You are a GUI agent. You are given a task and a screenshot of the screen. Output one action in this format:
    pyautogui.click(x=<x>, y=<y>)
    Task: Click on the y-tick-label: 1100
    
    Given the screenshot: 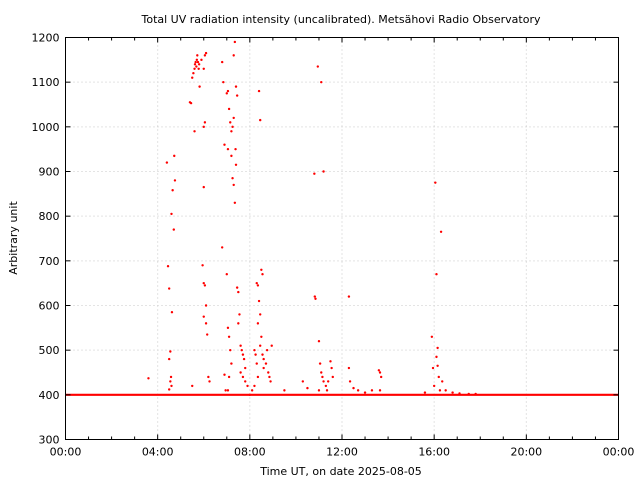 What is the action you would take?
    pyautogui.click(x=46, y=82)
    